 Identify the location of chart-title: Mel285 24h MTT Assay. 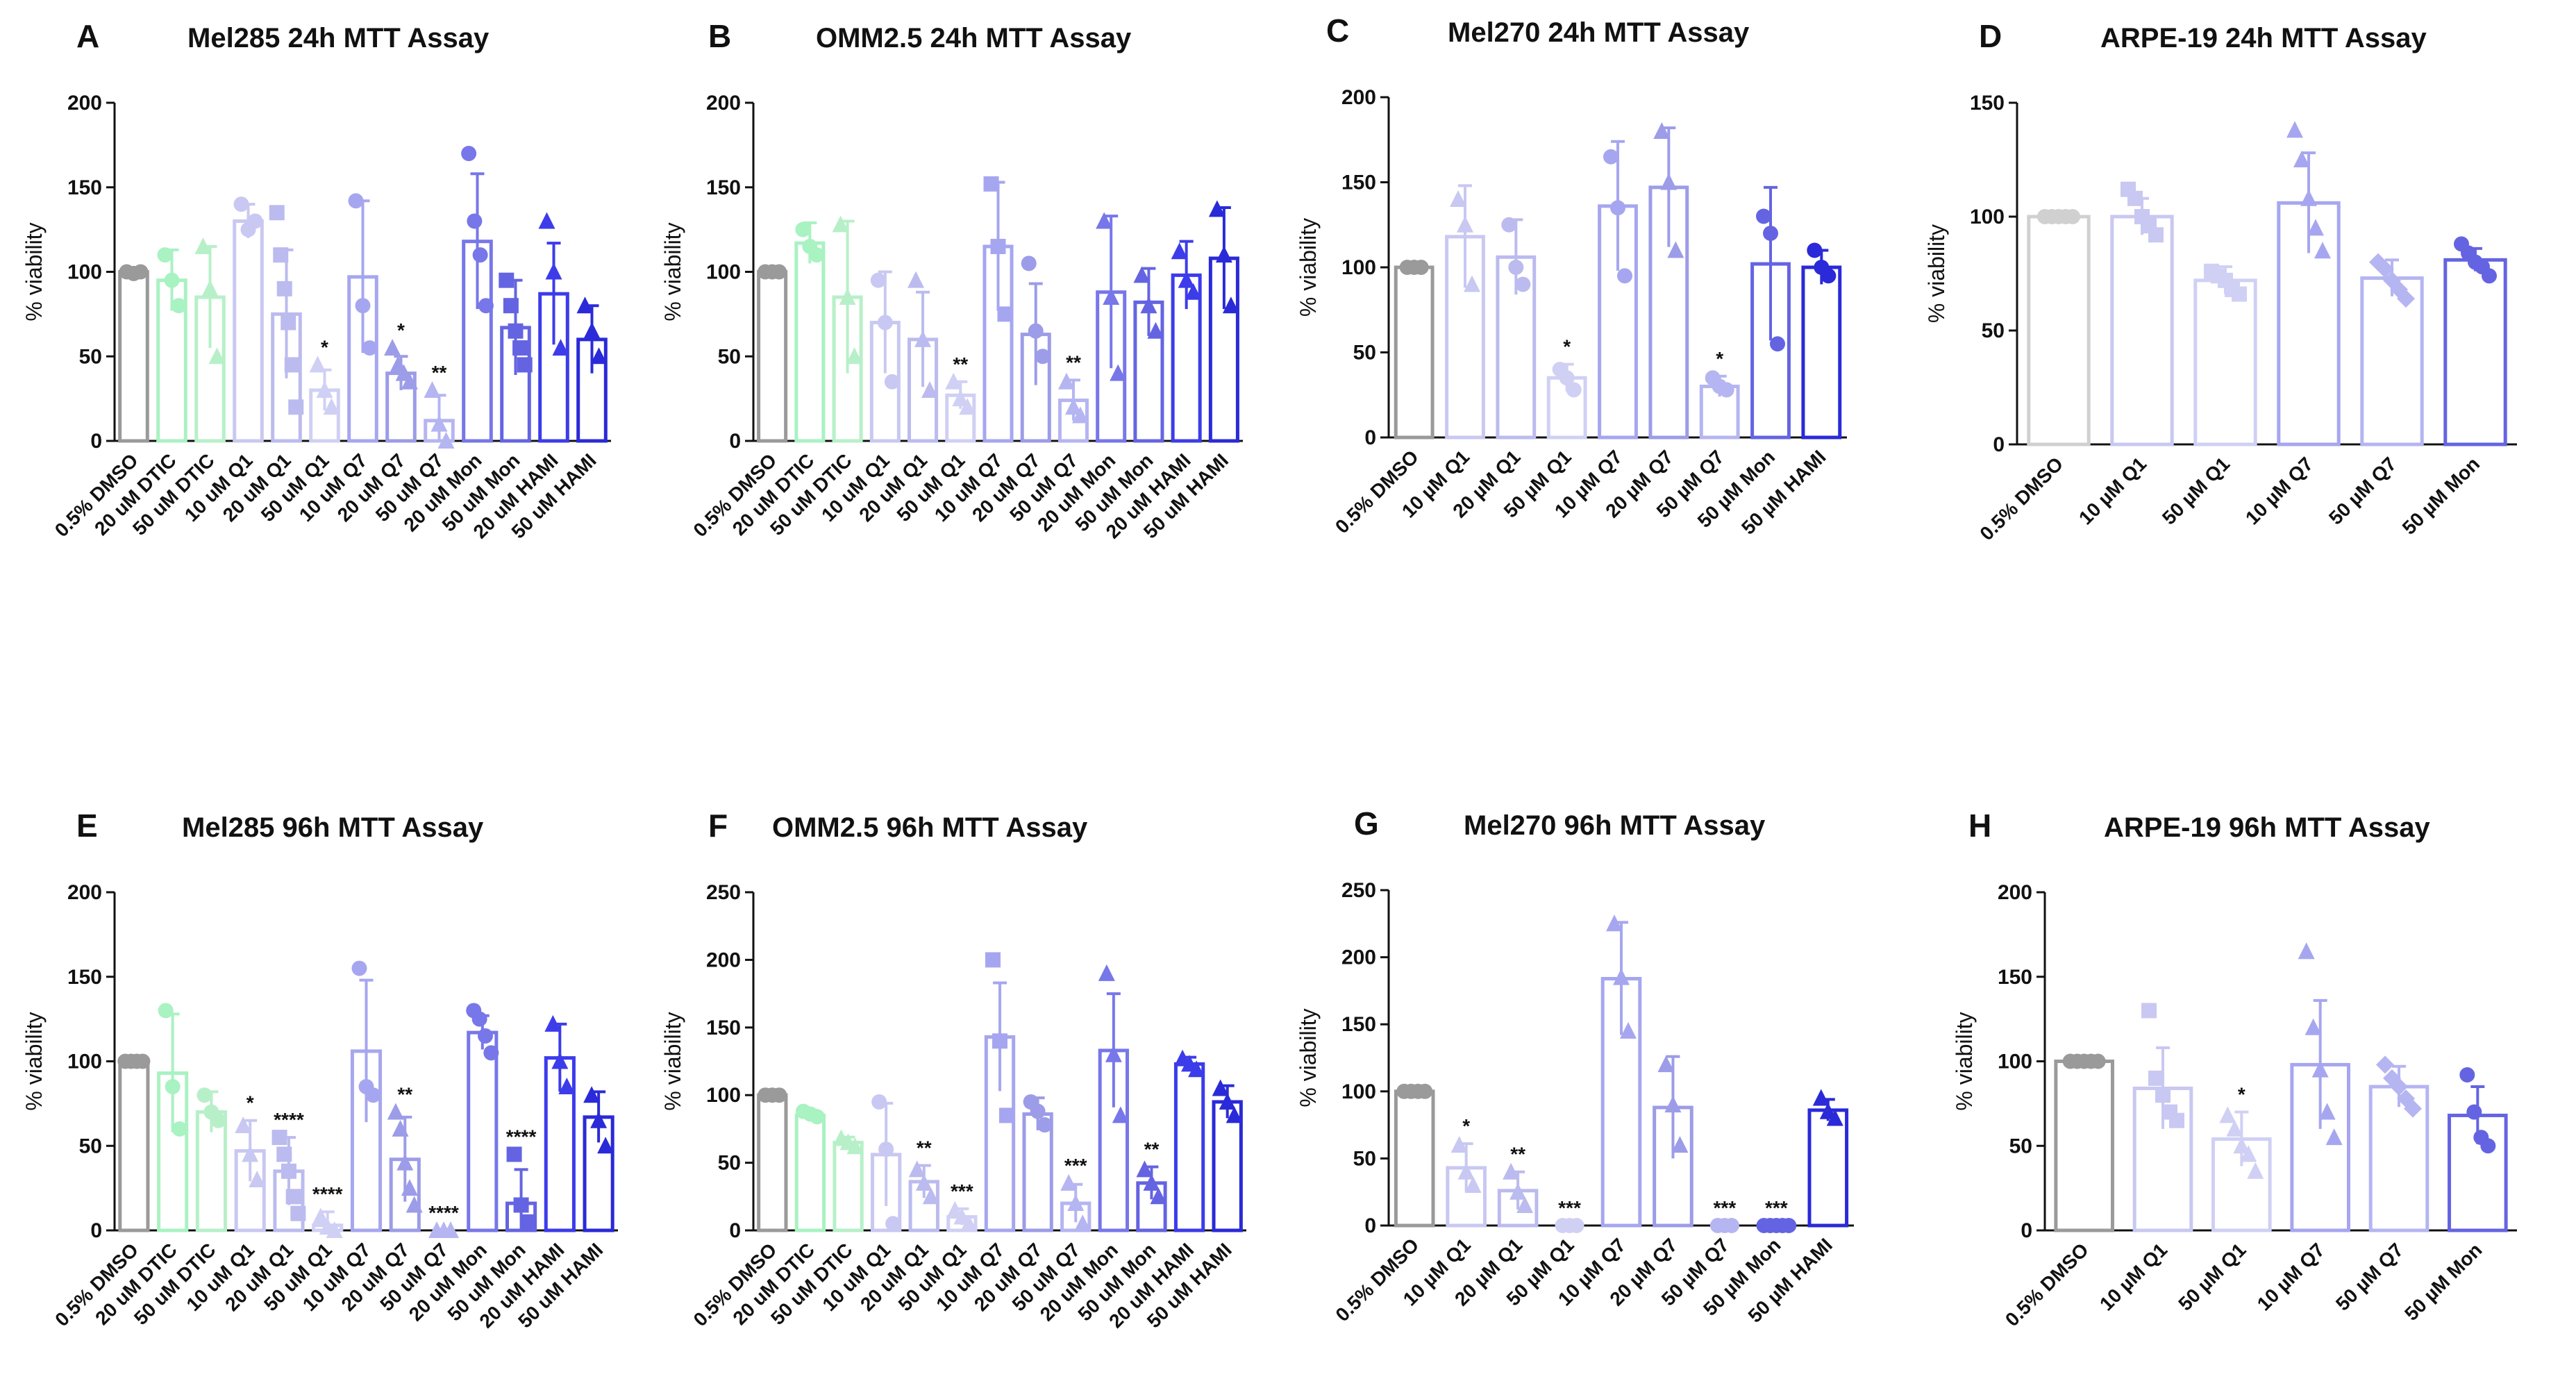
(338, 38).